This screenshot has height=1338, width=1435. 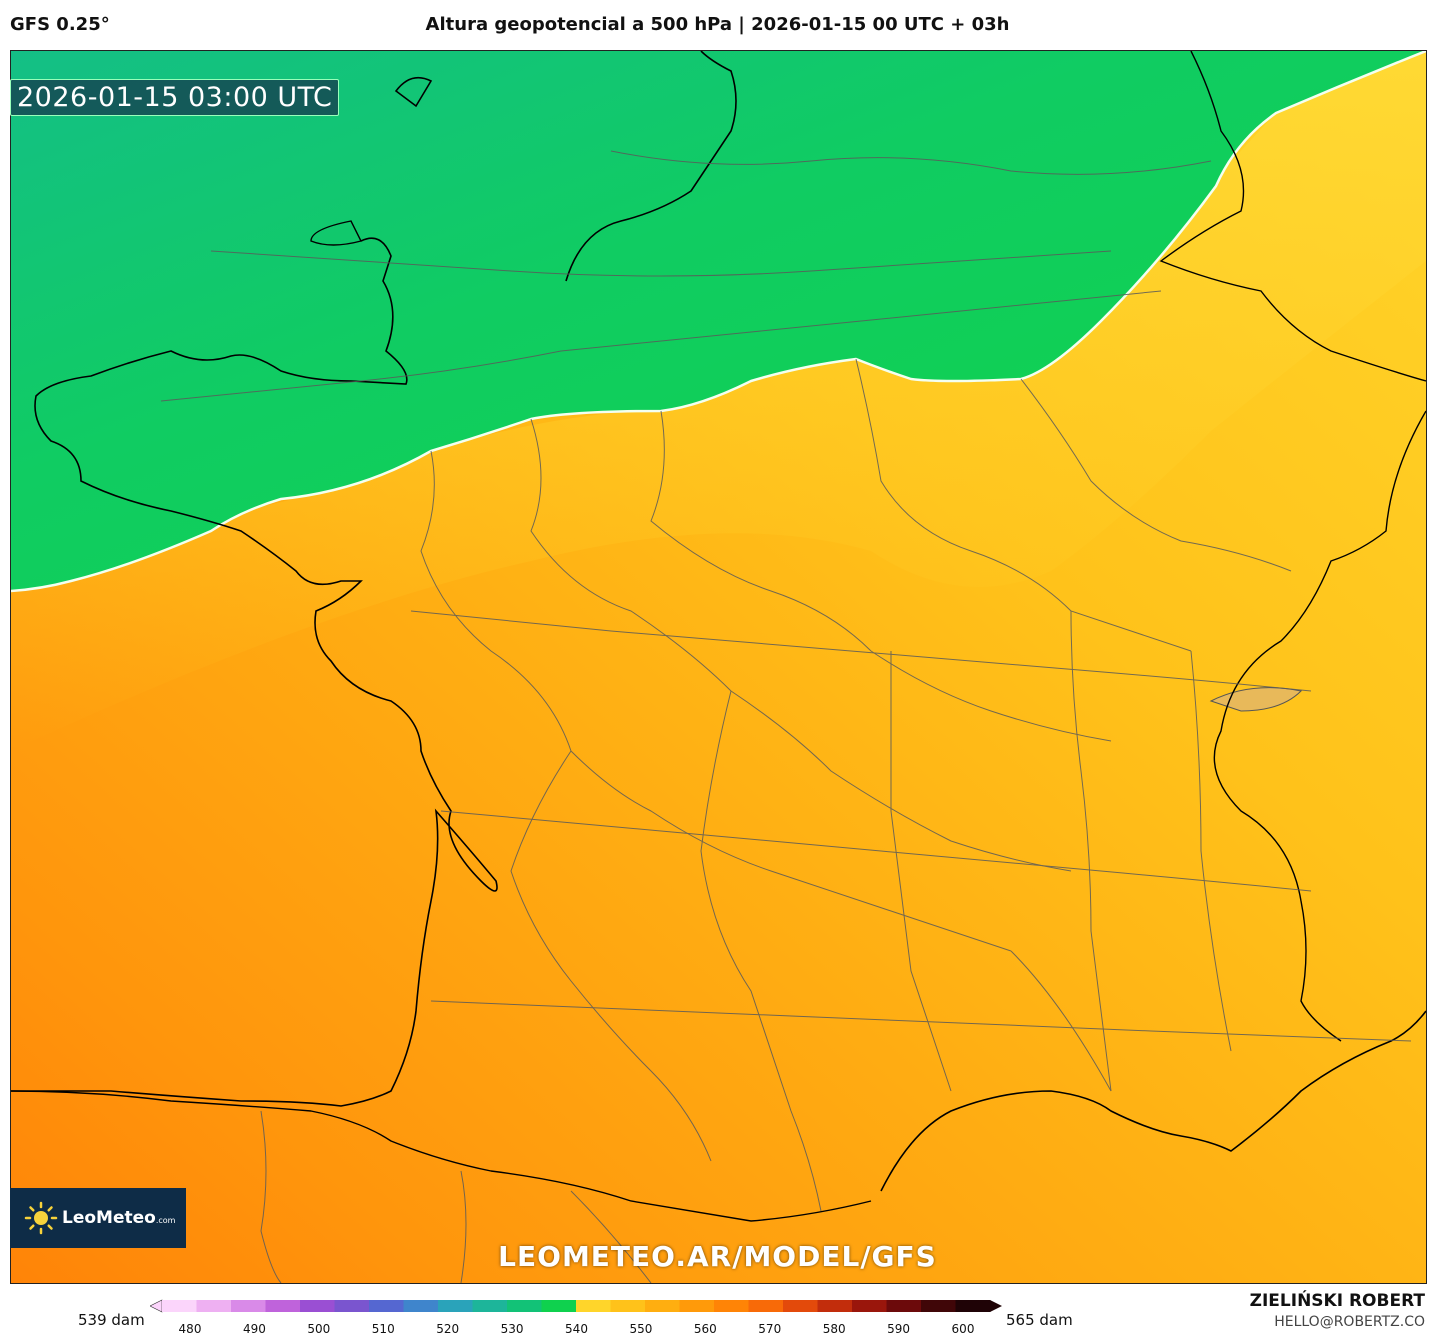 I want to click on colorbar-min-arrow, so click(x=156, y=1306).